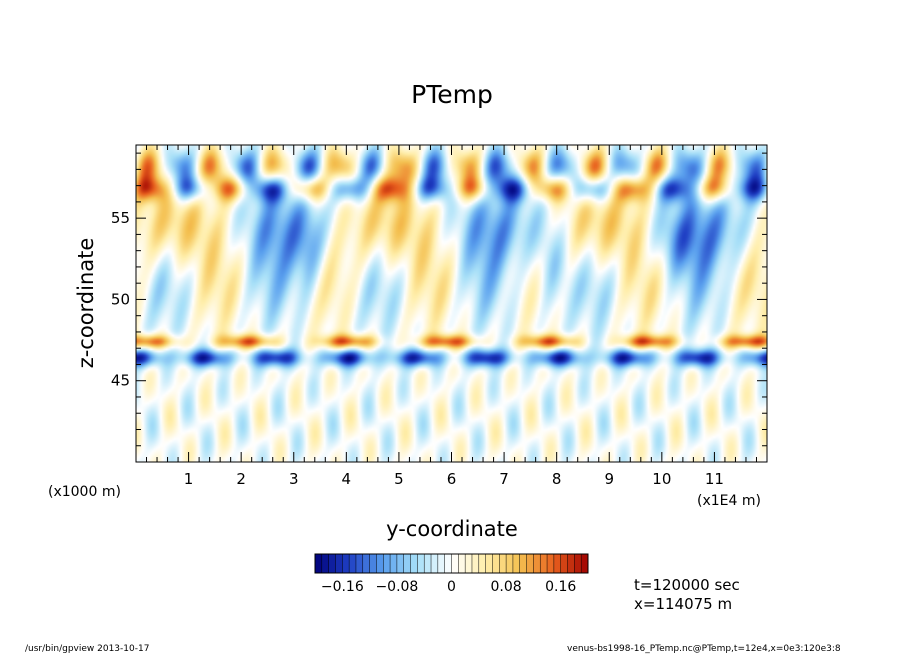  What do you see at coordinates (560, 587) in the screenshot?
I see `colorbar-tick-label: 0.16` at bounding box center [560, 587].